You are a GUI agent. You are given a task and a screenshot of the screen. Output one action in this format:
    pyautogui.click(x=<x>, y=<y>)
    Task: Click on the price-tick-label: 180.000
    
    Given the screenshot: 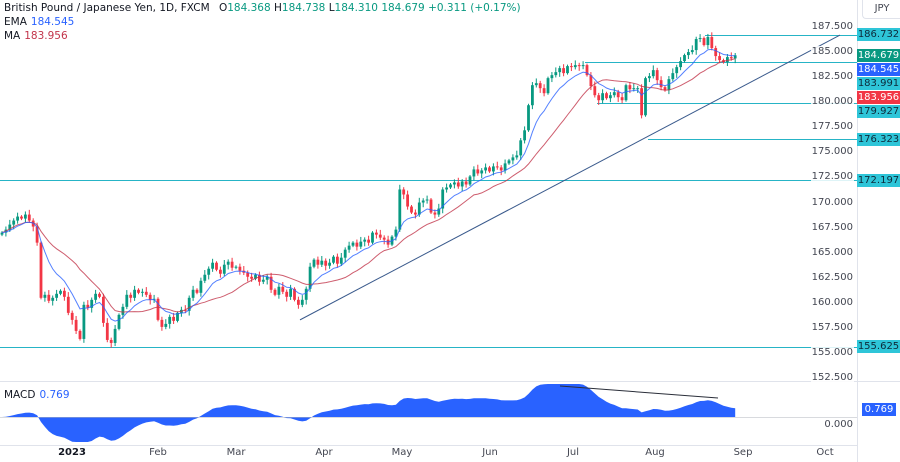 What is the action you would take?
    pyautogui.click(x=832, y=102)
    